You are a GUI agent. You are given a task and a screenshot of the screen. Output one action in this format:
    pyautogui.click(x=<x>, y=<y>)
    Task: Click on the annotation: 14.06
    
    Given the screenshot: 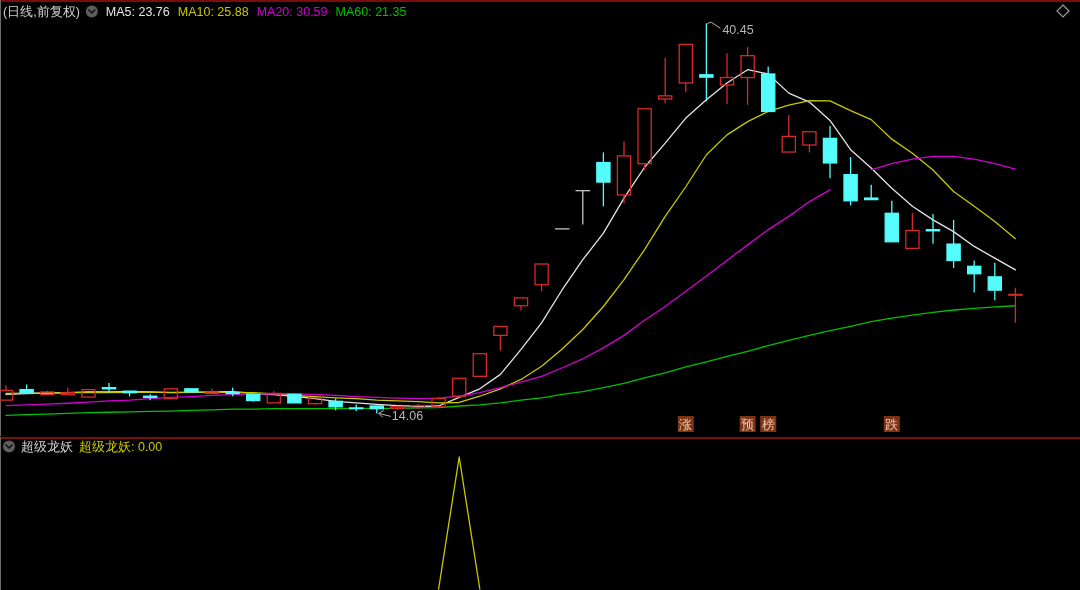 What is the action you would take?
    pyautogui.click(x=407, y=416)
    